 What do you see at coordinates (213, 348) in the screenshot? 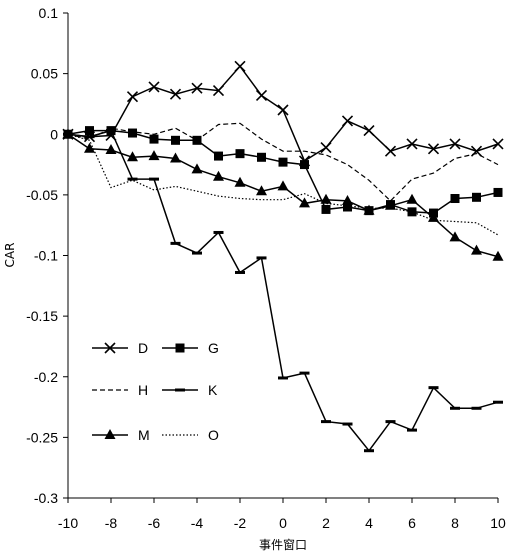
I see `legend-label-g: G` at bounding box center [213, 348].